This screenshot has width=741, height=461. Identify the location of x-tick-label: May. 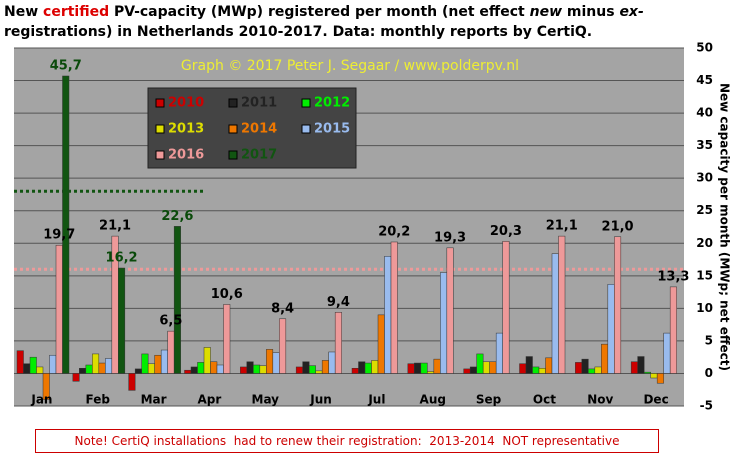
(266, 400).